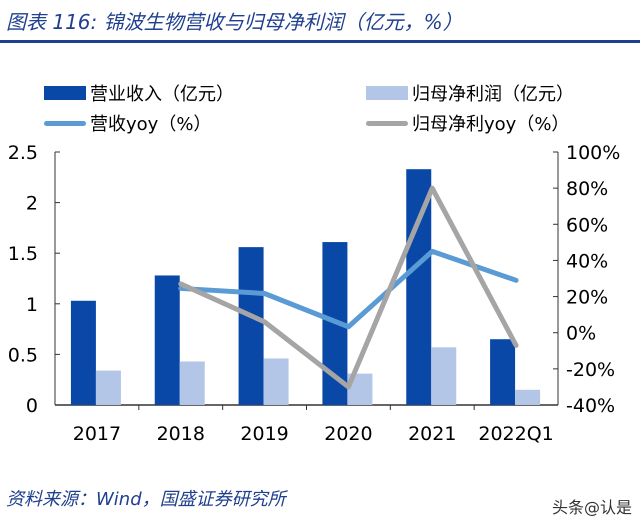  I want to click on x-tick-label: 2020, so click(348, 434).